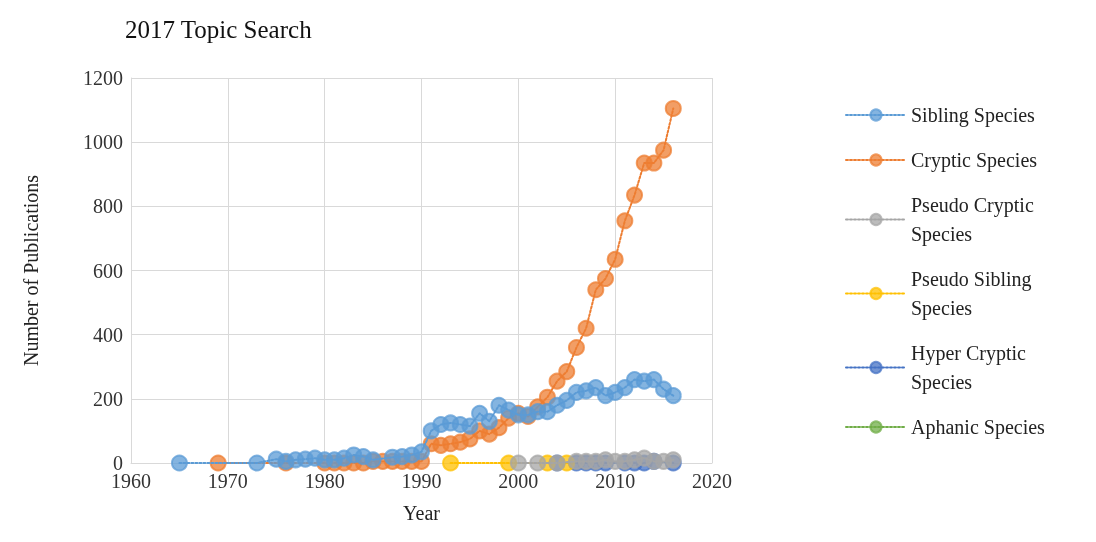  Describe the element at coordinates (712, 481) in the screenshot. I see `x-tick-label: 2020` at that location.